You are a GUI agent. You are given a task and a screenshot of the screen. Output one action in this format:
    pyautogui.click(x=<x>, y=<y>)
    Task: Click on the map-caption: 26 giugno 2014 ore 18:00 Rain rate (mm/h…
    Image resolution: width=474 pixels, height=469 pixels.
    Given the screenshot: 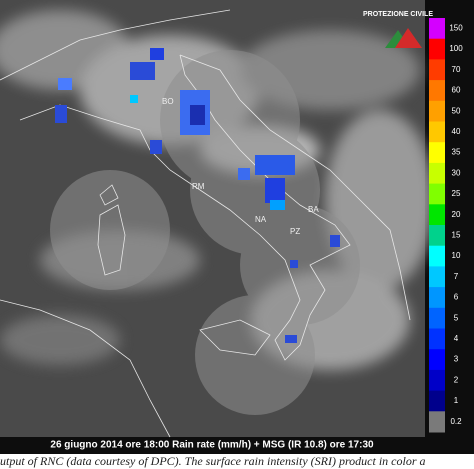 What is the action you would take?
    pyautogui.click(x=212, y=445)
    